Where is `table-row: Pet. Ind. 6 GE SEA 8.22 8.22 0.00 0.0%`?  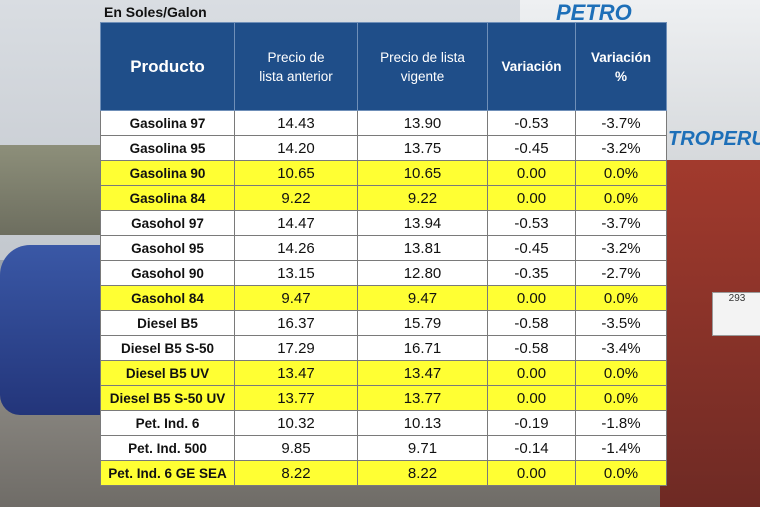 table-row: Pet. Ind. 6 GE SEA 8.22 8.22 0.00 0.0% is located at coordinates (383, 473).